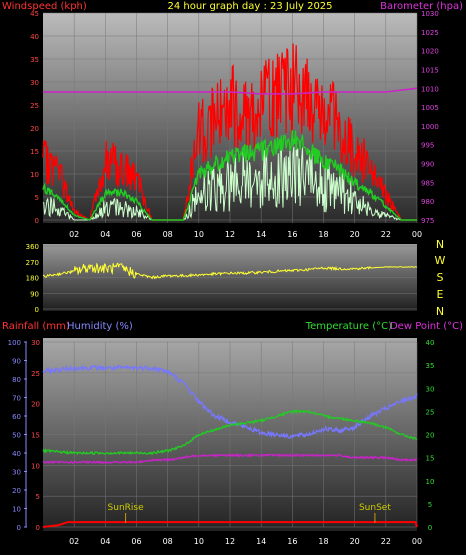  I want to click on wind-hour-tick-label: 08, so click(168, 234).